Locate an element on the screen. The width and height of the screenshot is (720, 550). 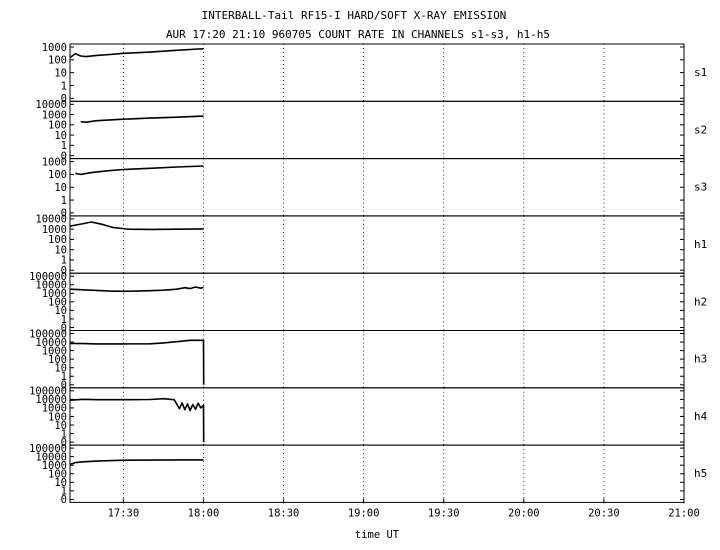
x-tick-label: 17:30 is located at coordinates (124, 513).